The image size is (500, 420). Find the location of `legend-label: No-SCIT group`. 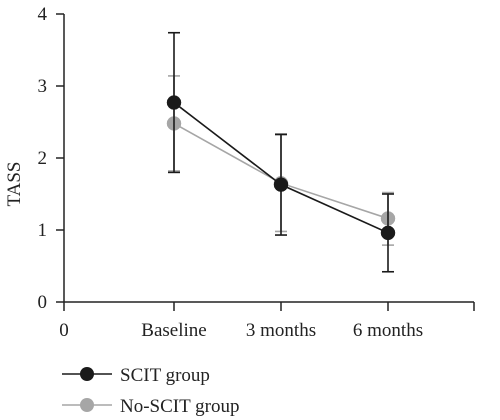

legend-label: No-SCIT group is located at coordinates (179, 406).